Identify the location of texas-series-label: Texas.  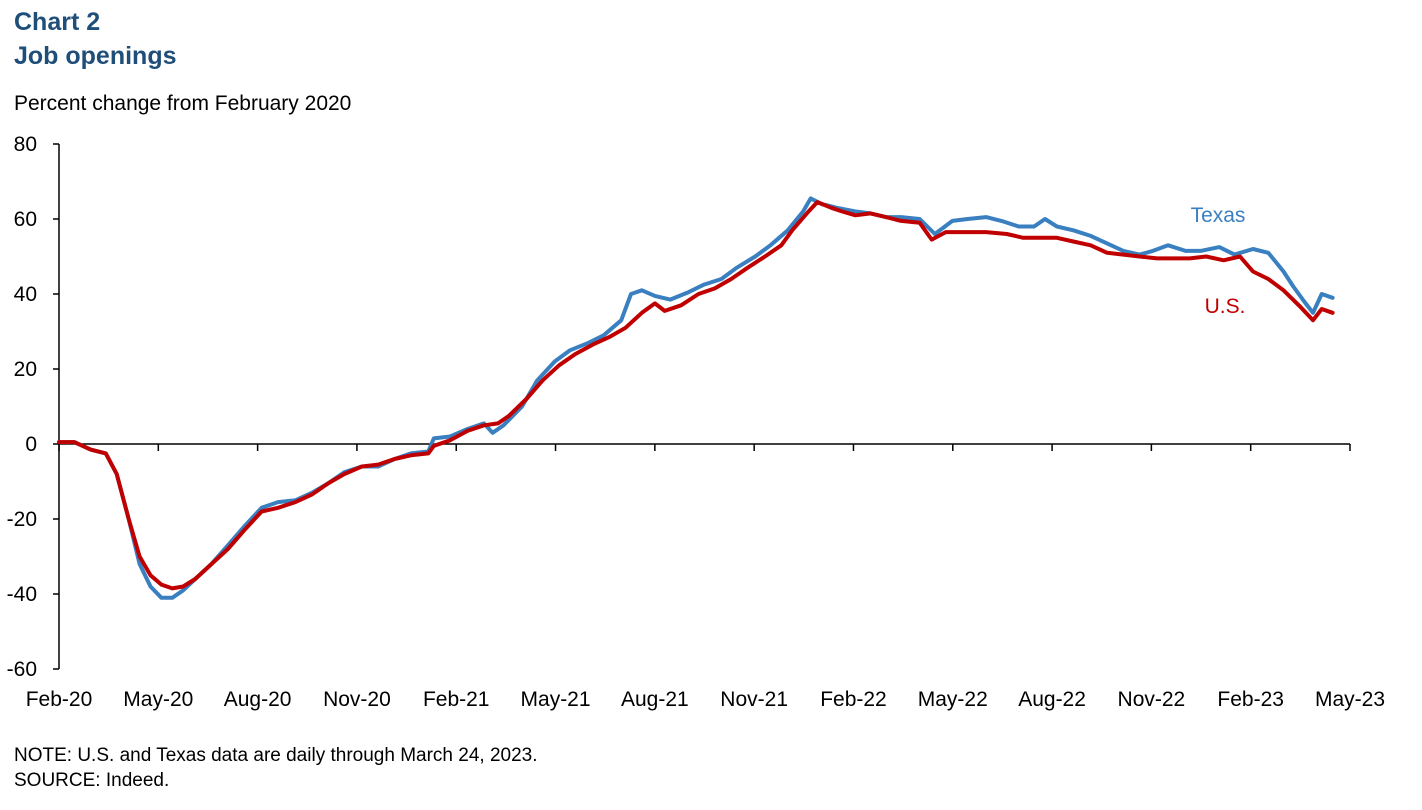
(1218, 215).